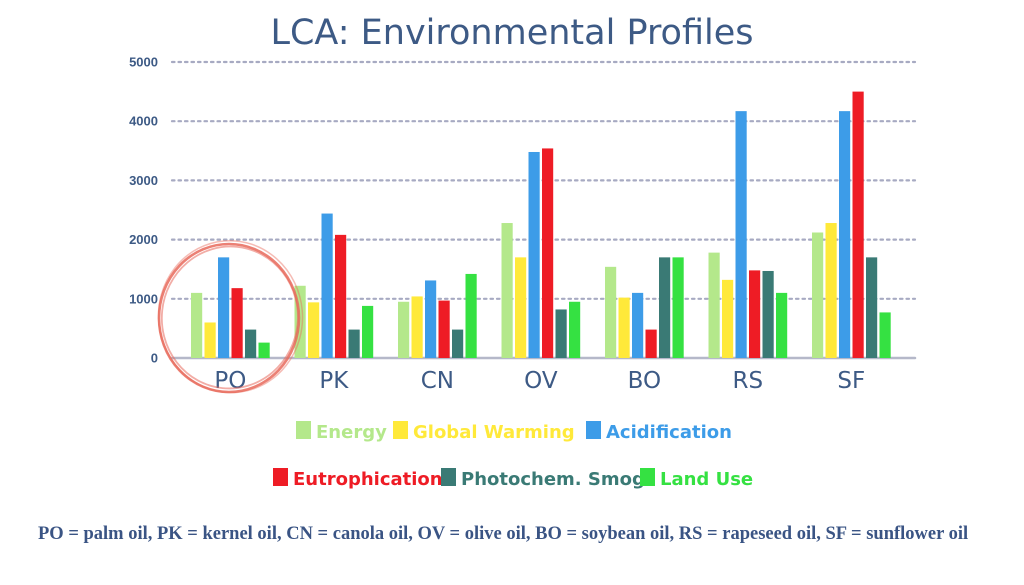  What do you see at coordinates (669, 432) in the screenshot?
I see `legend-label: Acidification` at bounding box center [669, 432].